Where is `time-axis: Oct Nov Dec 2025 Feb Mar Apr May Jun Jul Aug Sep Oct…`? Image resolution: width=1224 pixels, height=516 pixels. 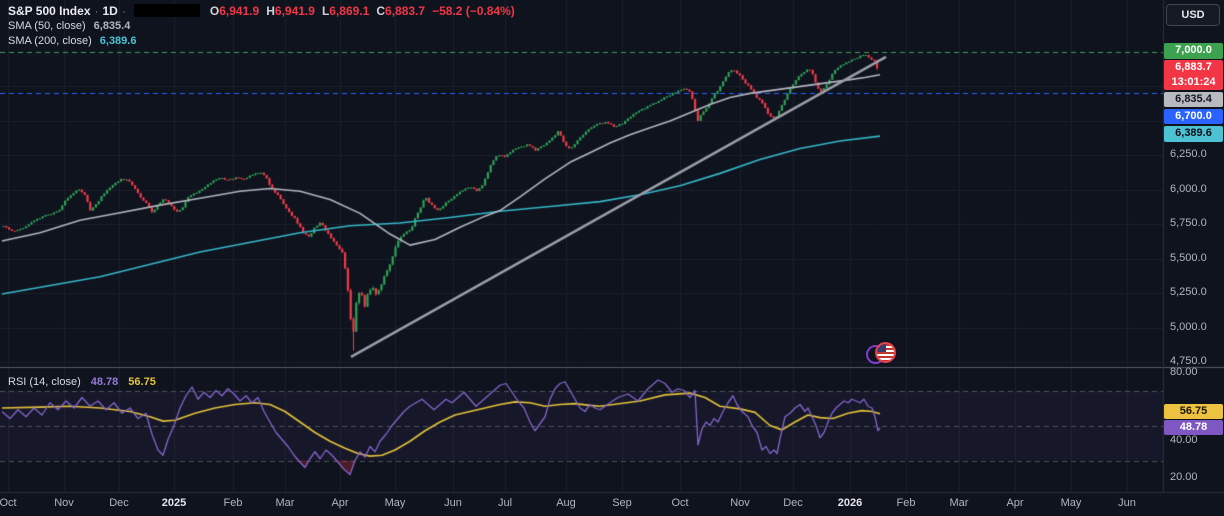 time-axis: Oct Nov Dec 2025 Feb Mar Apr May Jun Jul Aug Sep Oct… is located at coordinates (612, 504).